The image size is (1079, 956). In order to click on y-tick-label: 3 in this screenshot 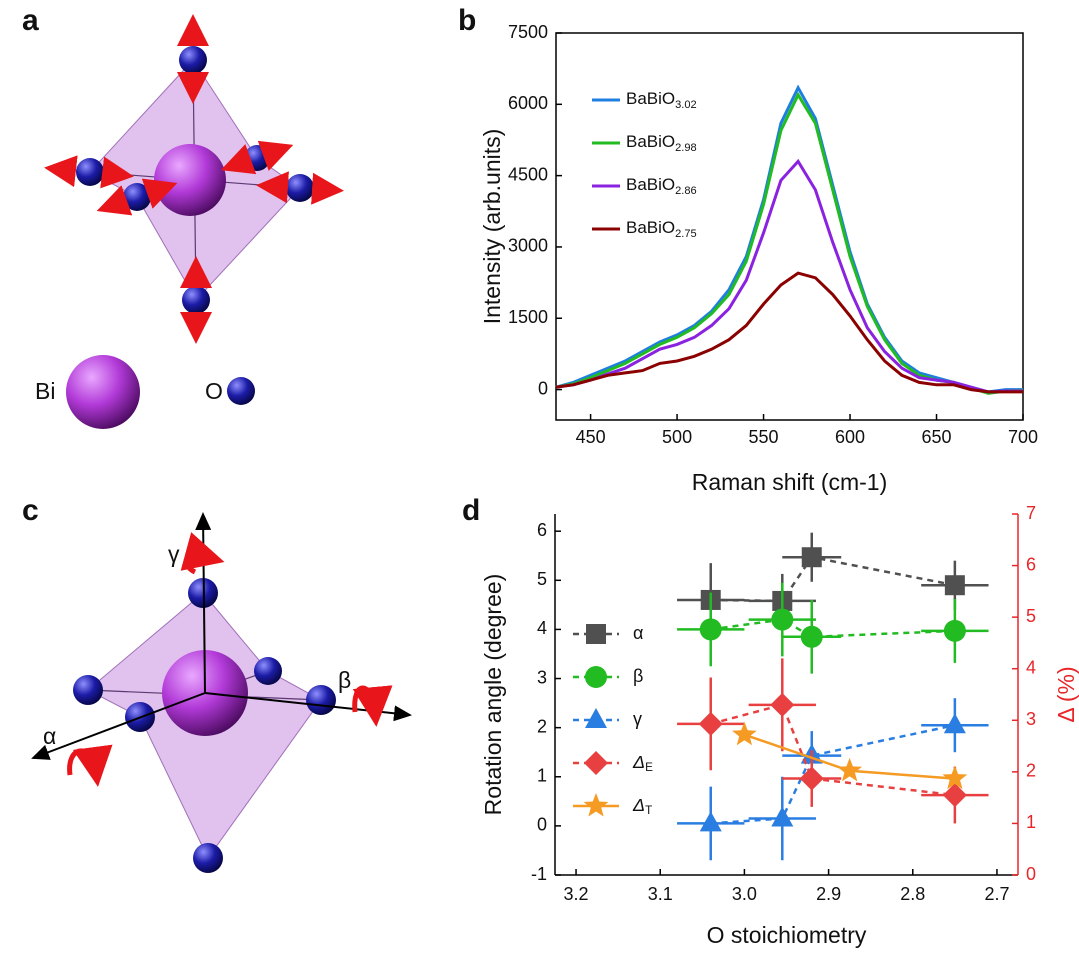, I will do `click(542, 677)`.